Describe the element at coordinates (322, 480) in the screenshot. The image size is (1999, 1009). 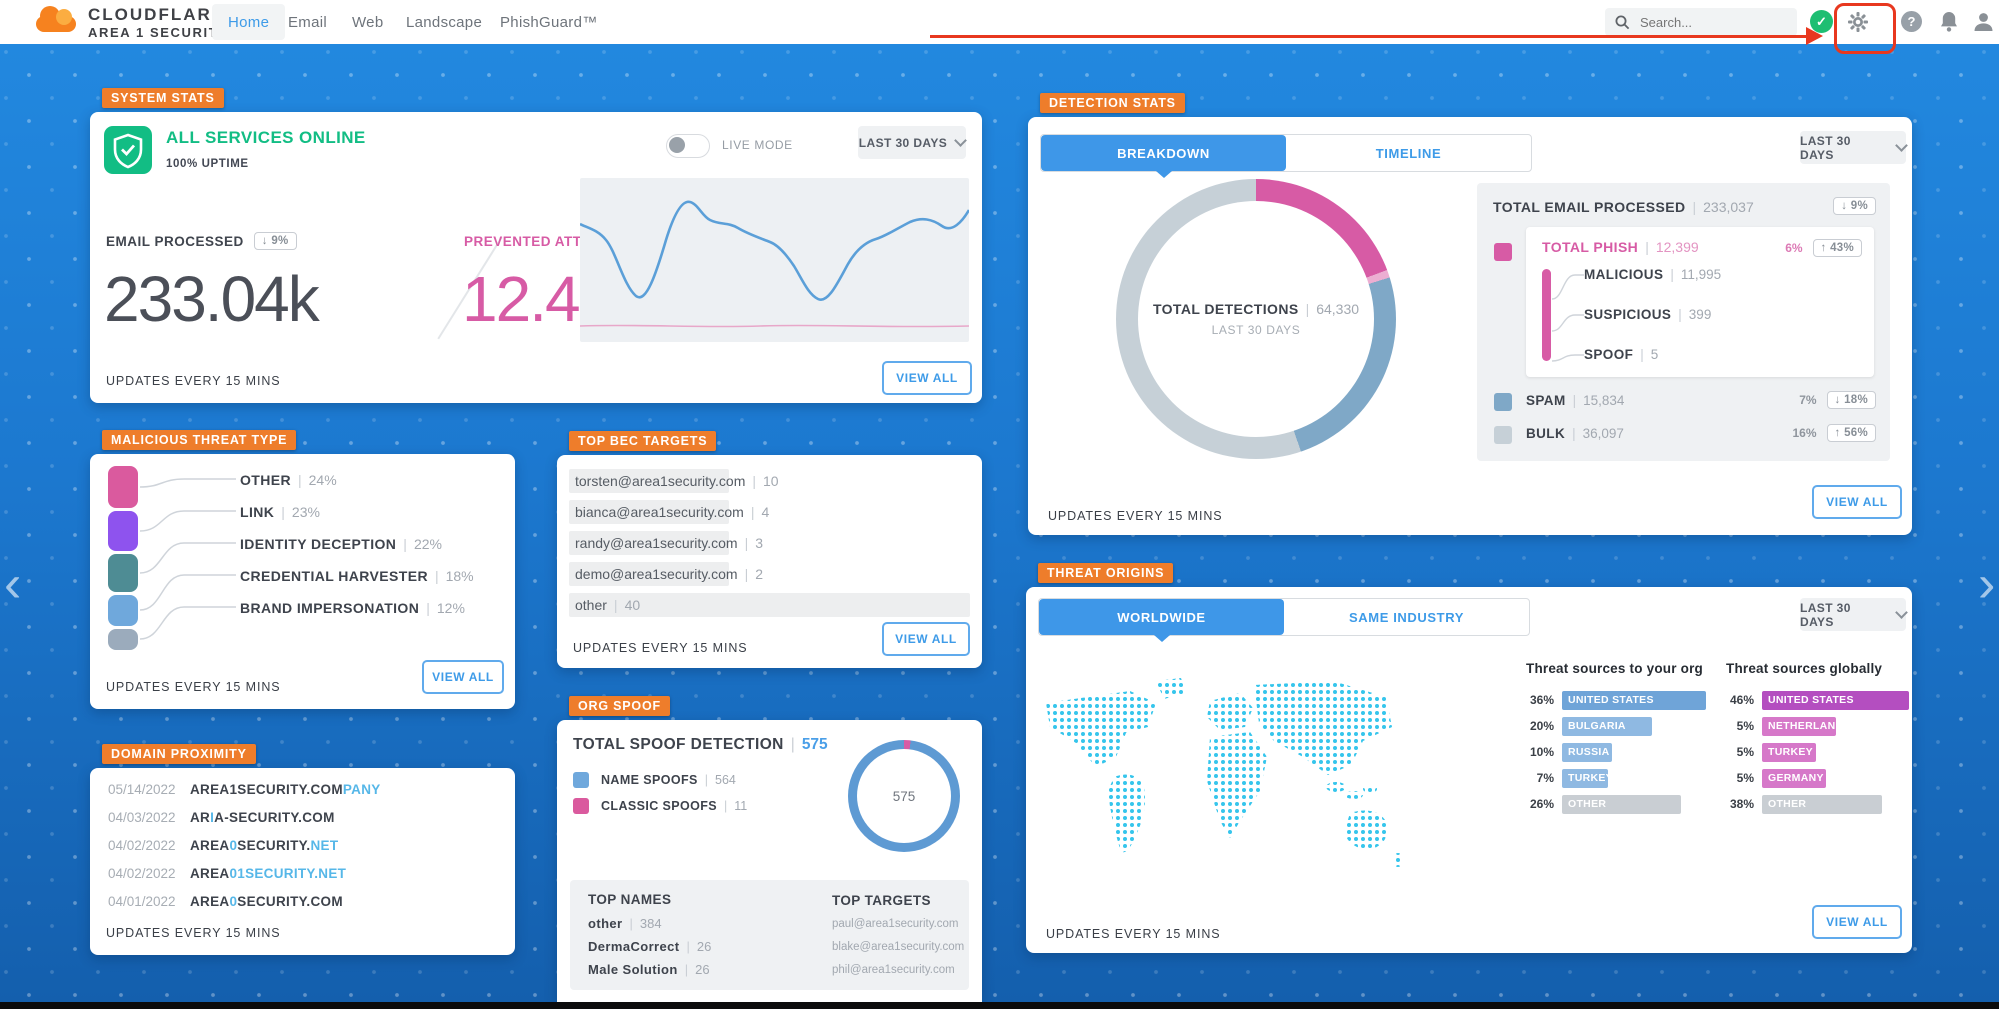
I see `threat-value: 24%` at that location.